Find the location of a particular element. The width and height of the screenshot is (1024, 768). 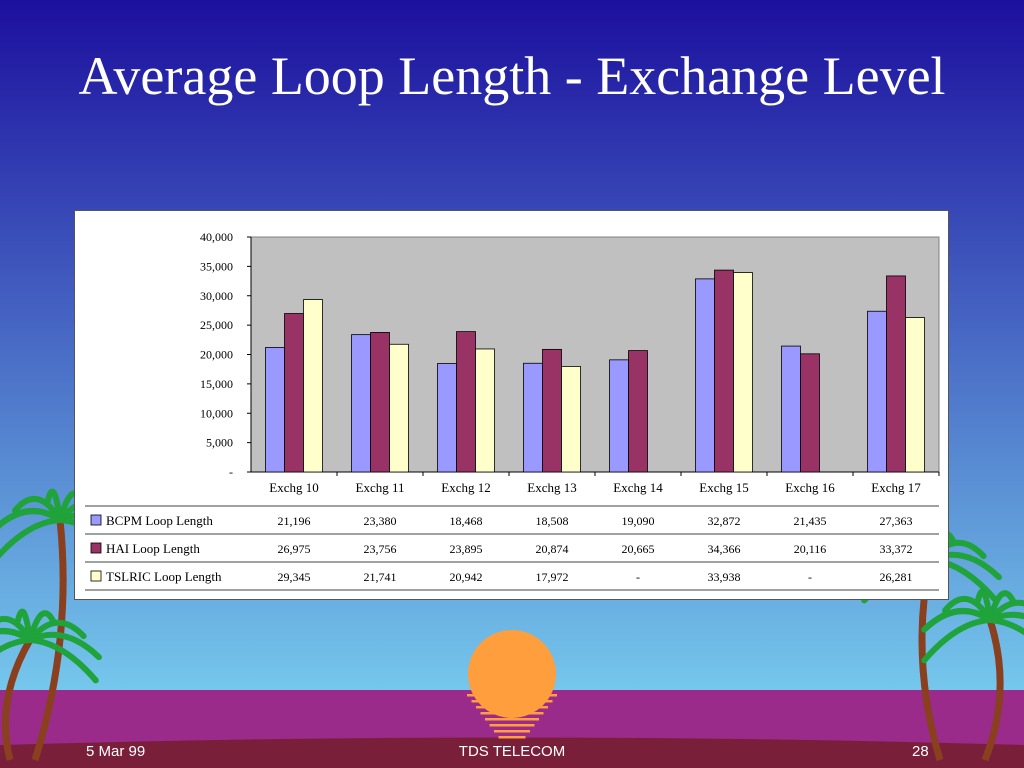

y-tick-label: 40,000 is located at coordinates (216, 237).